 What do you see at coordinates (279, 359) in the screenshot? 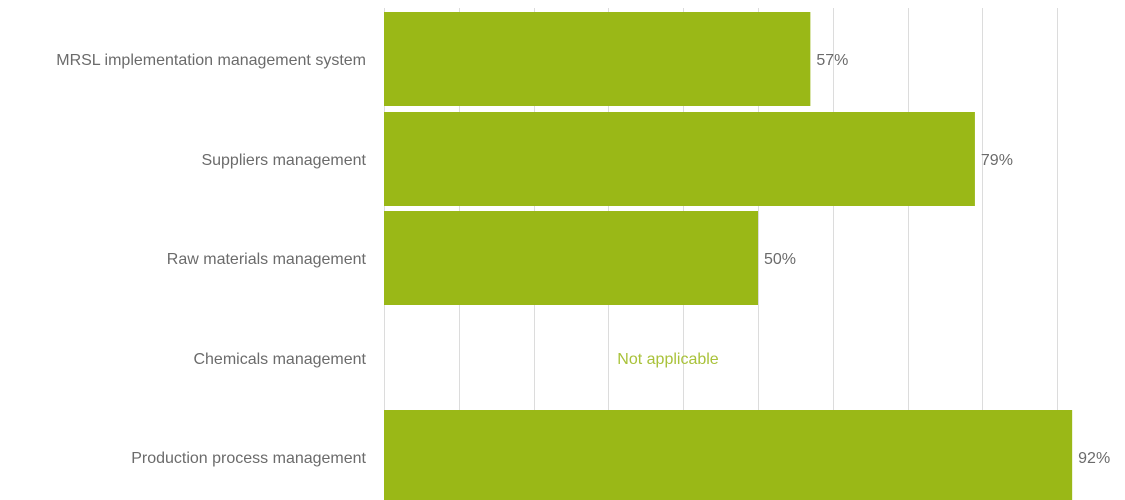
I see `category-label: Chemicals management` at bounding box center [279, 359].